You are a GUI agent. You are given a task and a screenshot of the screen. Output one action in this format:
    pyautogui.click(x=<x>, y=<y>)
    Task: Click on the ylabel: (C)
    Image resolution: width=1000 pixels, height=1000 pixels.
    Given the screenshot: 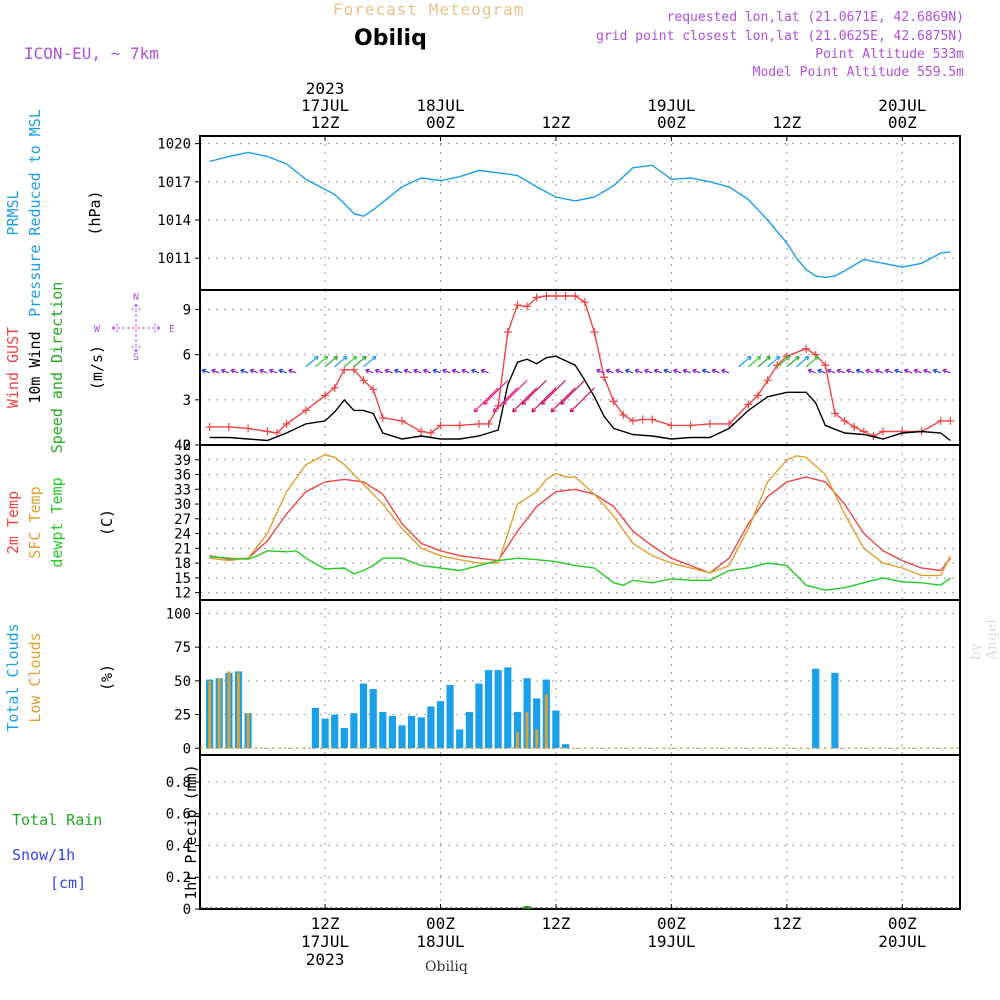 What is the action you would take?
    pyautogui.click(x=107, y=522)
    